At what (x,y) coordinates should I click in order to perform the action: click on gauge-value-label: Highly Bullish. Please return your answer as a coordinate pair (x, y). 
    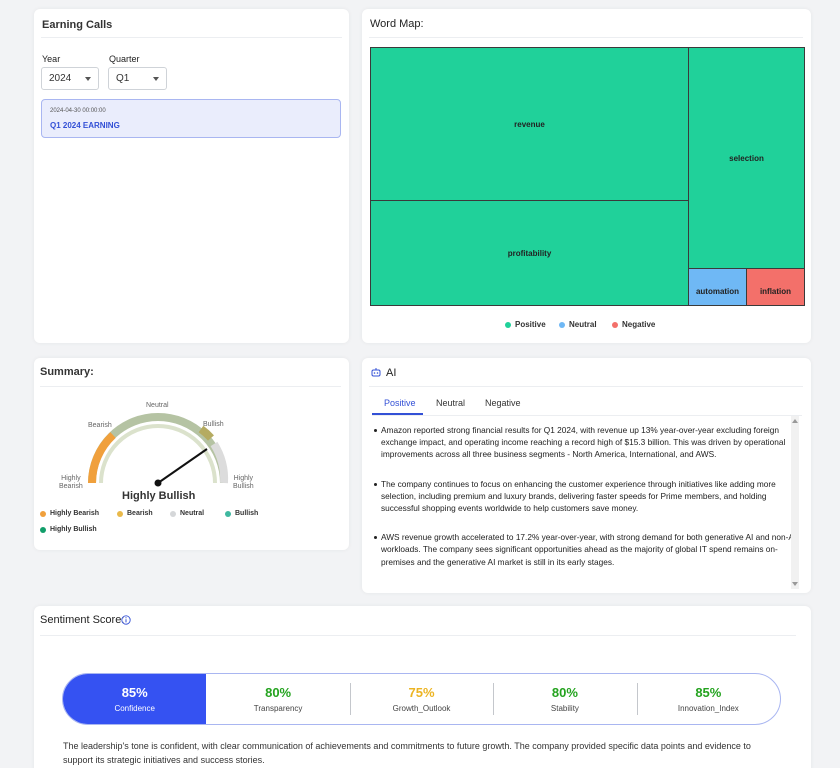
    Looking at the image, I should click on (159, 496).